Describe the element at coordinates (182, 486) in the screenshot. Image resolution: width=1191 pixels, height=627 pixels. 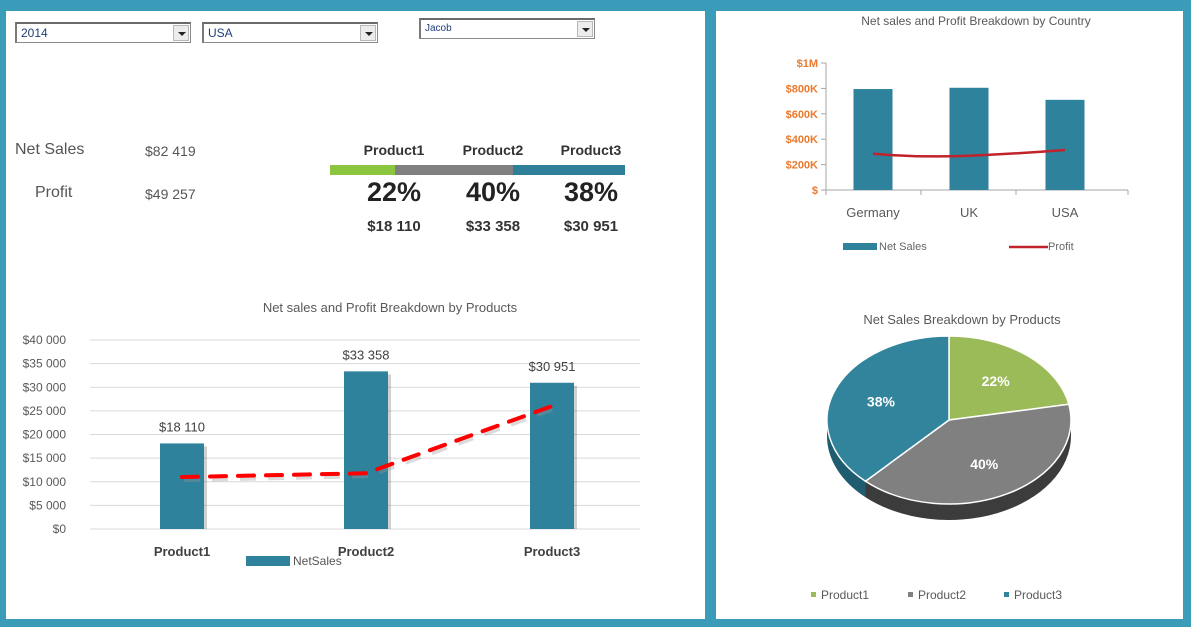
I see `bar-product1` at that location.